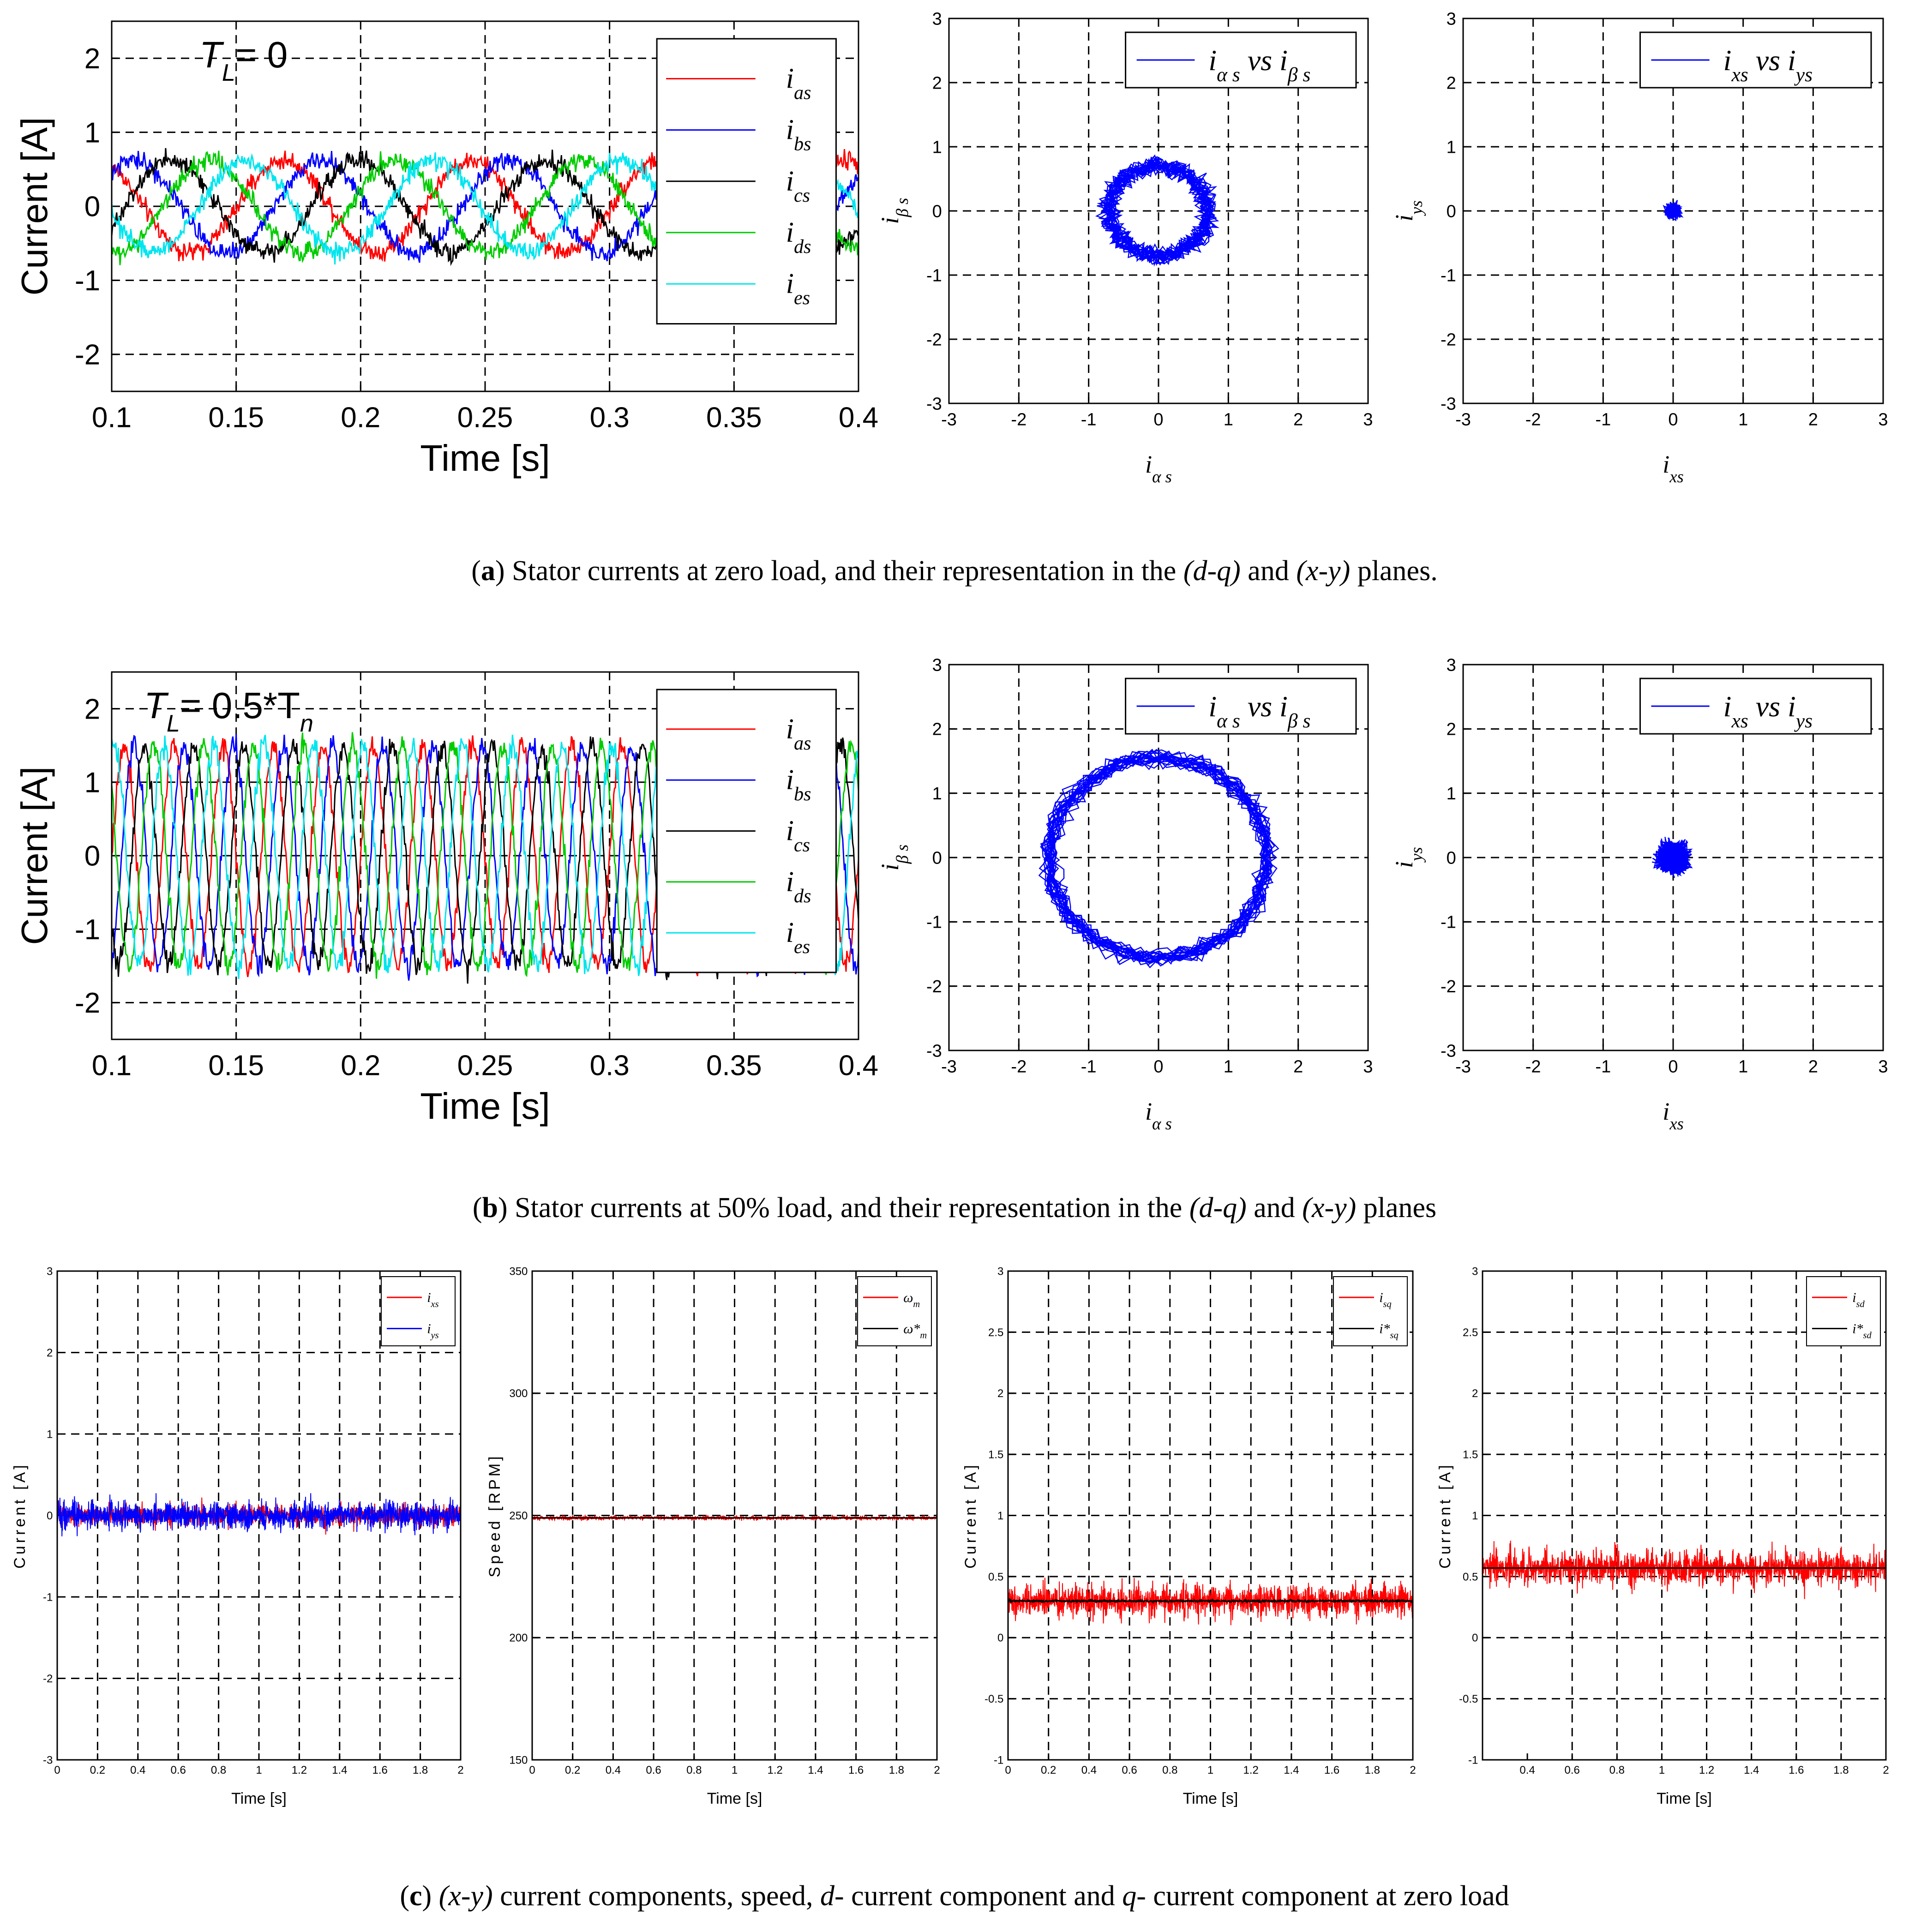 The height and width of the screenshot is (1932, 1909). Describe the element at coordinates (1862, 1331) in the screenshot. I see `legend-label: i*sd` at that location.